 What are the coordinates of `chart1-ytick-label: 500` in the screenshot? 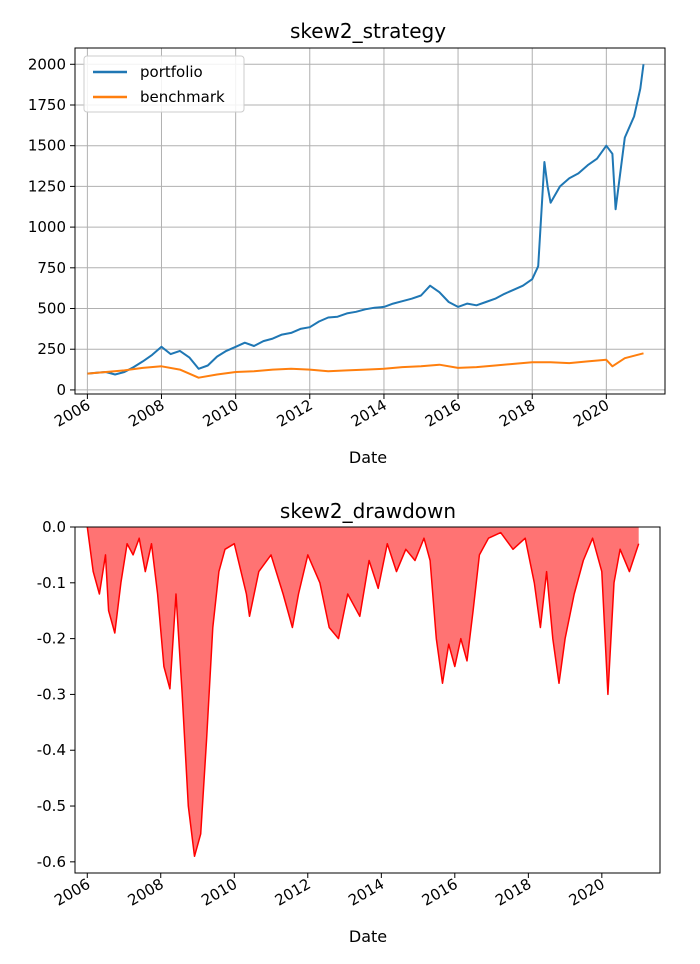 It's located at (51, 309).